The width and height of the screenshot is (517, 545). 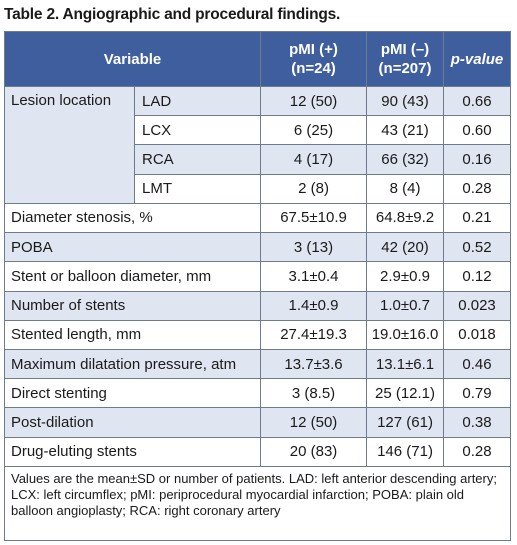 What do you see at coordinates (132, 218) in the screenshot?
I see `row-label: Diameter stenosis, %` at bounding box center [132, 218].